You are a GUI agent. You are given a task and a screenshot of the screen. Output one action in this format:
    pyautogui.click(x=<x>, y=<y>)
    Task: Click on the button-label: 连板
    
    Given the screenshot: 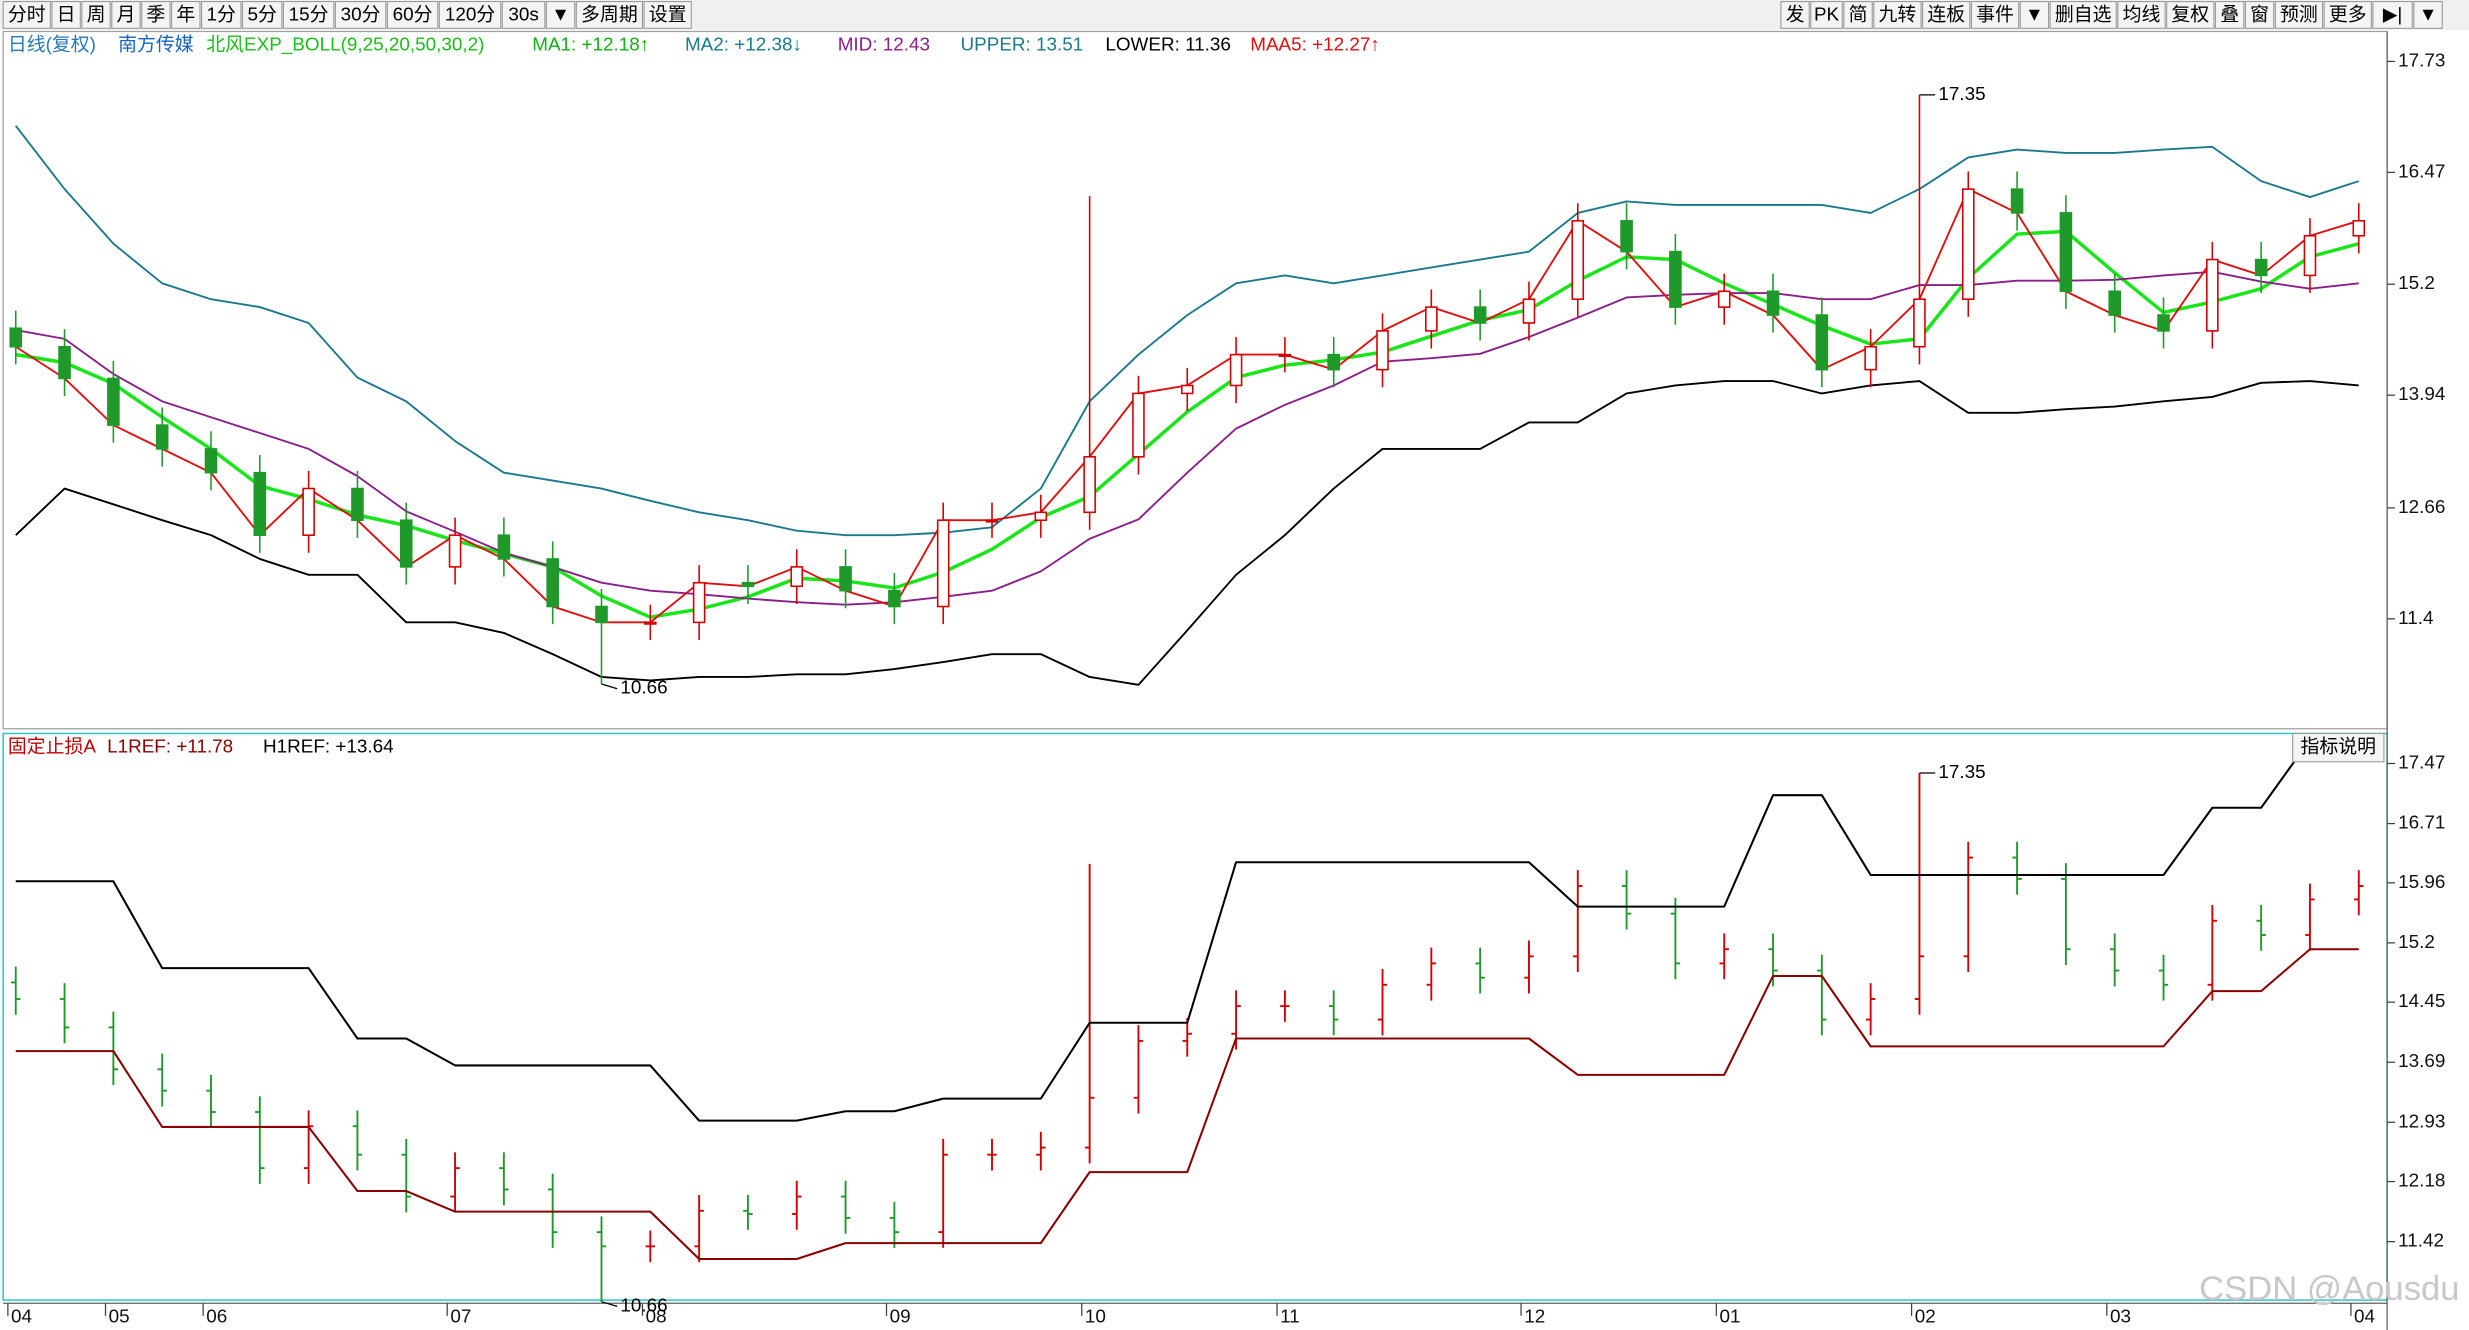 What is the action you would take?
    pyautogui.click(x=1946, y=15)
    